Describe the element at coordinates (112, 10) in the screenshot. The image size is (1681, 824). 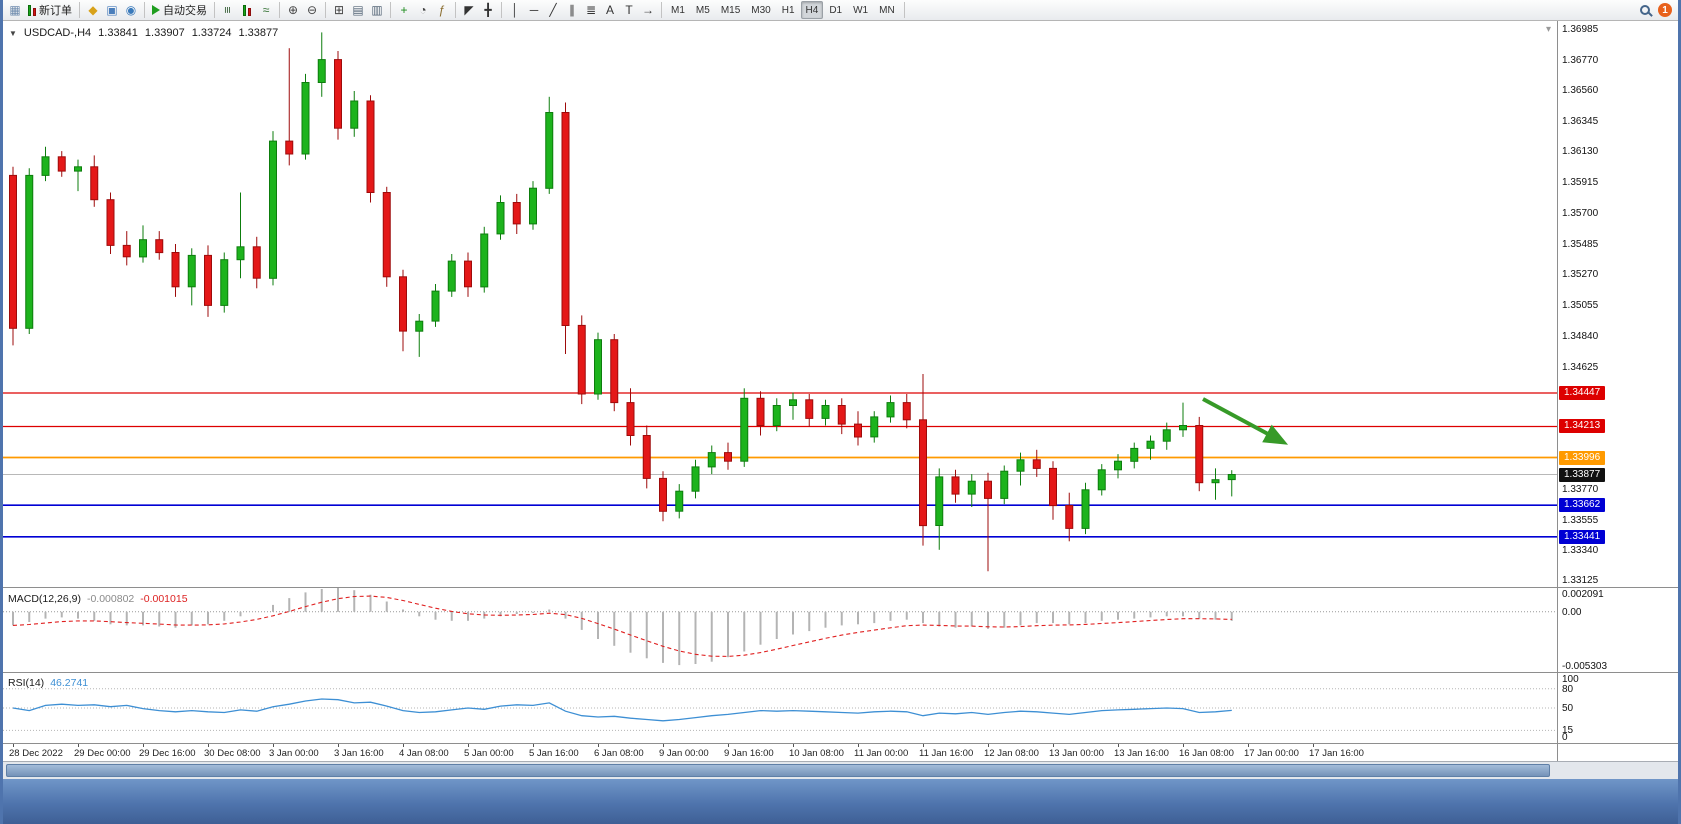
I see `market-icon: ▣` at that location.